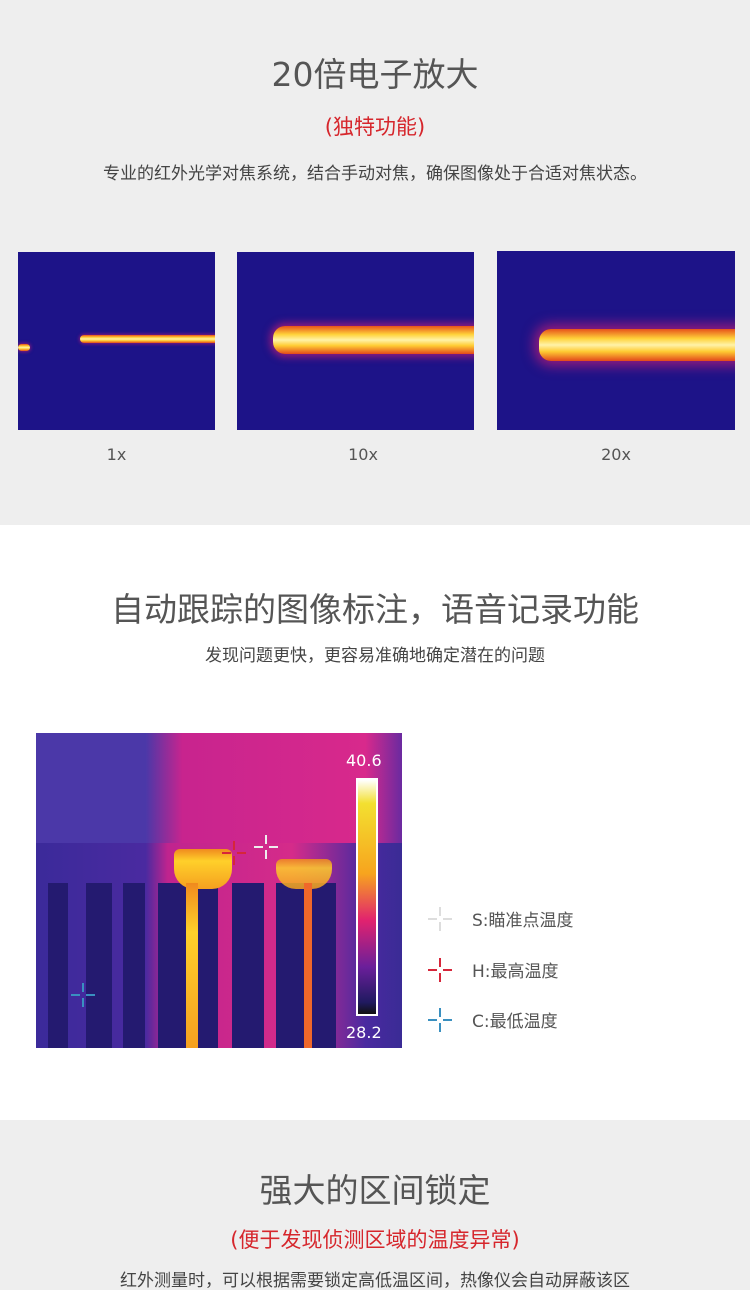 The height and width of the screenshot is (1295, 750). I want to click on aim-point-crosshair-icon, so click(266, 847).